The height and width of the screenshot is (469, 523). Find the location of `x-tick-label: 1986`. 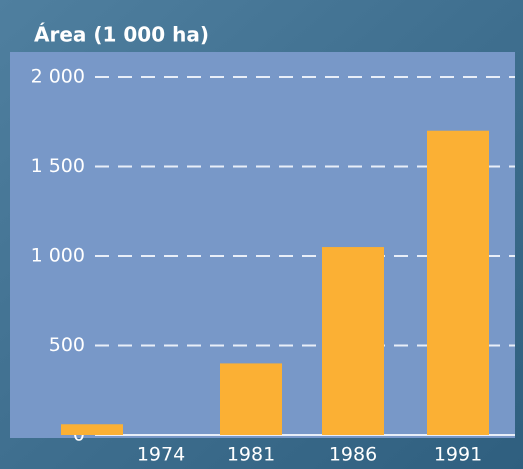

x-tick-label: 1986 is located at coordinates (353, 455).